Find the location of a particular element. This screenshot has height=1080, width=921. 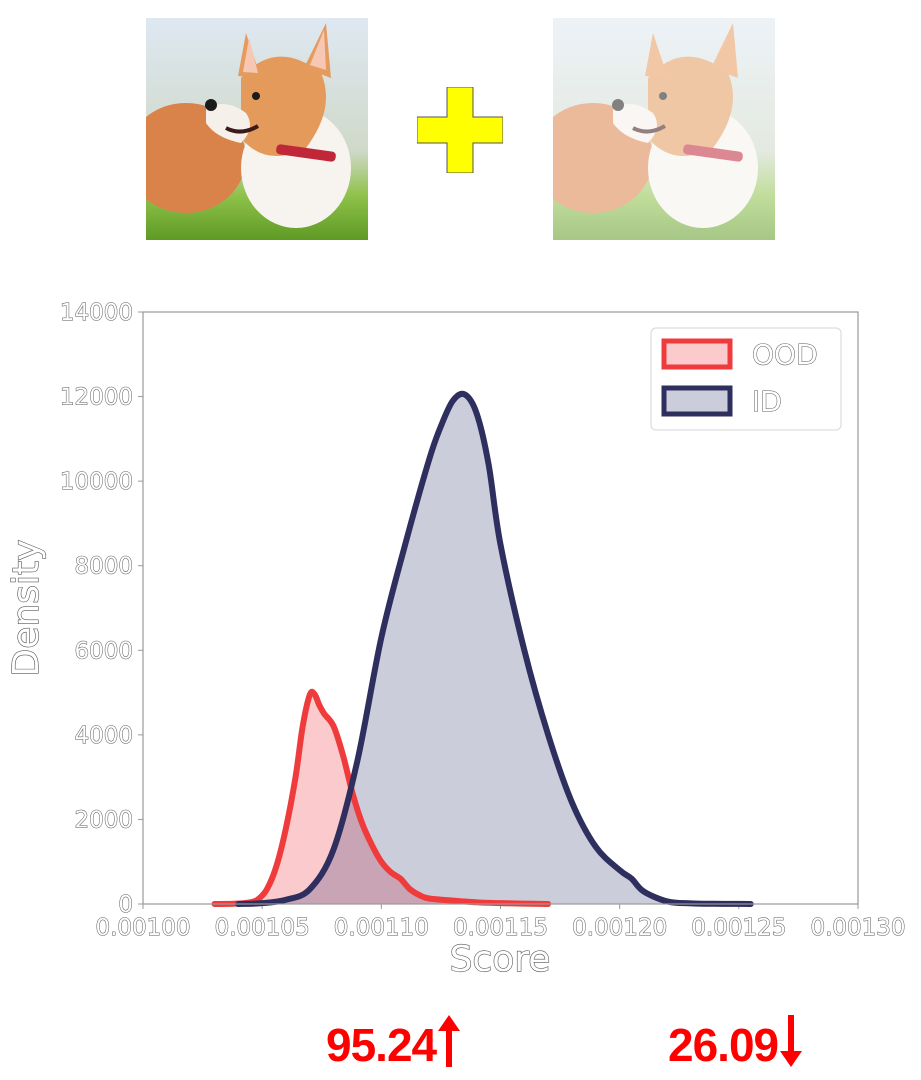

series-area-ood is located at coordinates (381, 797).